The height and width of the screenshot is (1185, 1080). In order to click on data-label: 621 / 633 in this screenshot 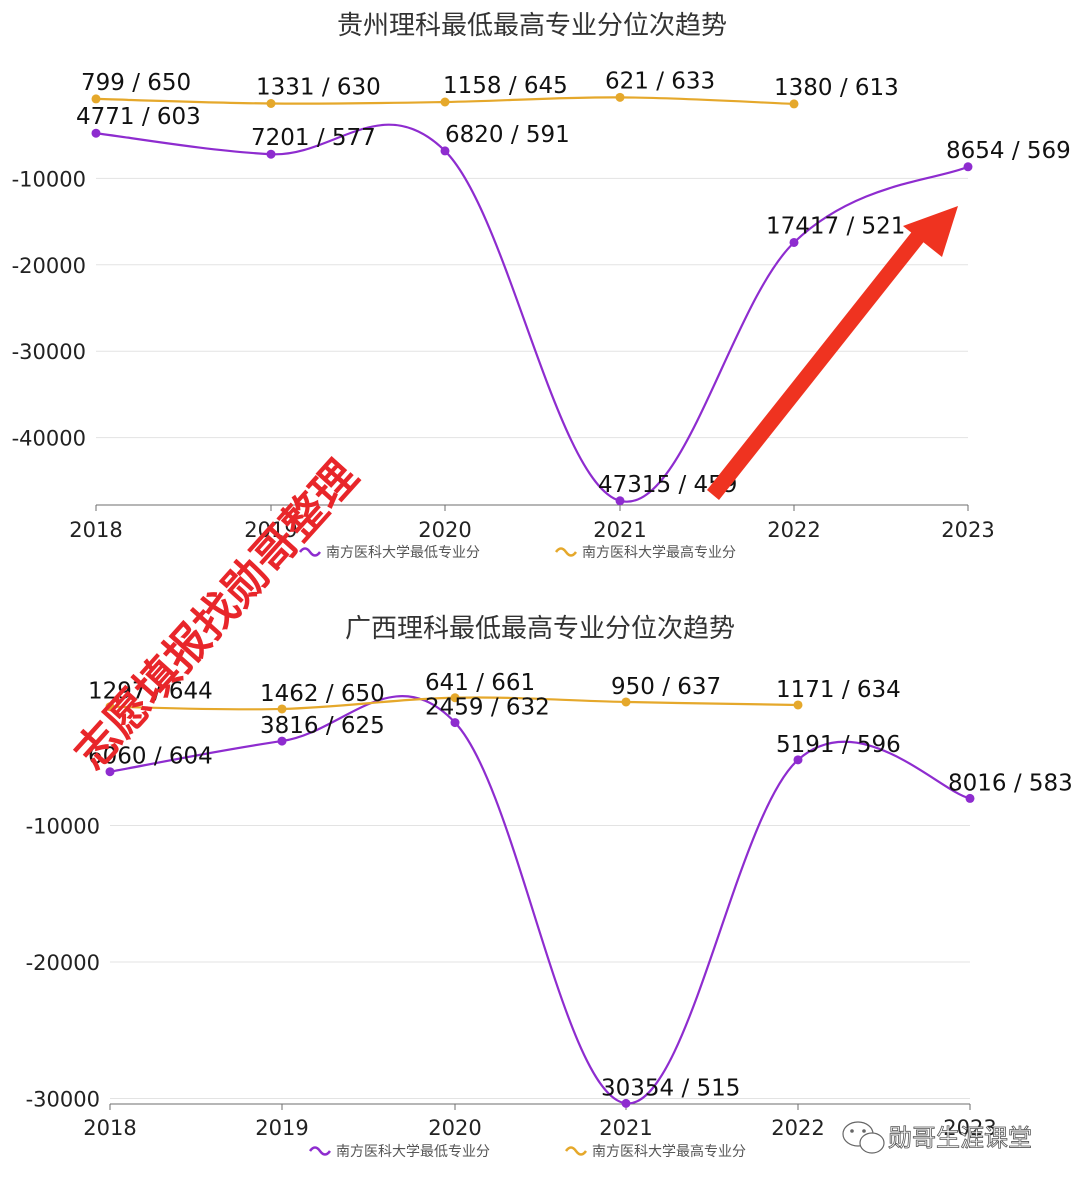, I will do `click(660, 81)`.